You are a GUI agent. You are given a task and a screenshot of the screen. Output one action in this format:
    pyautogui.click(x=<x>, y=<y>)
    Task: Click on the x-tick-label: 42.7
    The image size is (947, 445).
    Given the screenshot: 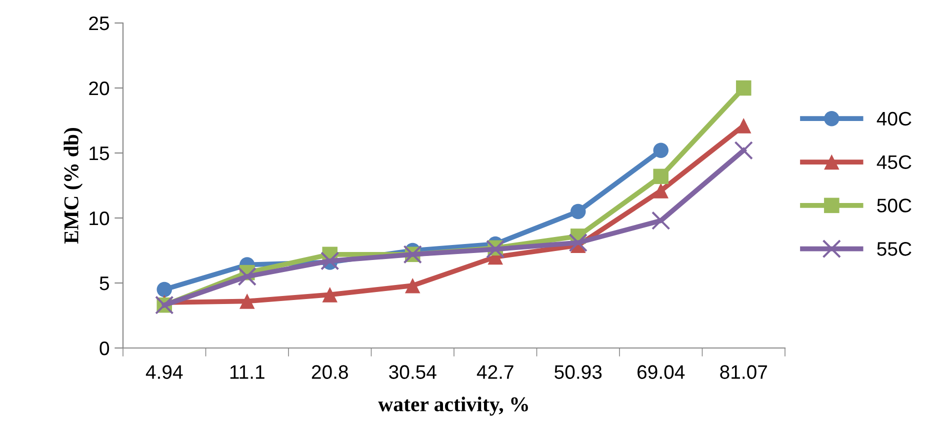 What is the action you would take?
    pyautogui.click(x=495, y=372)
    